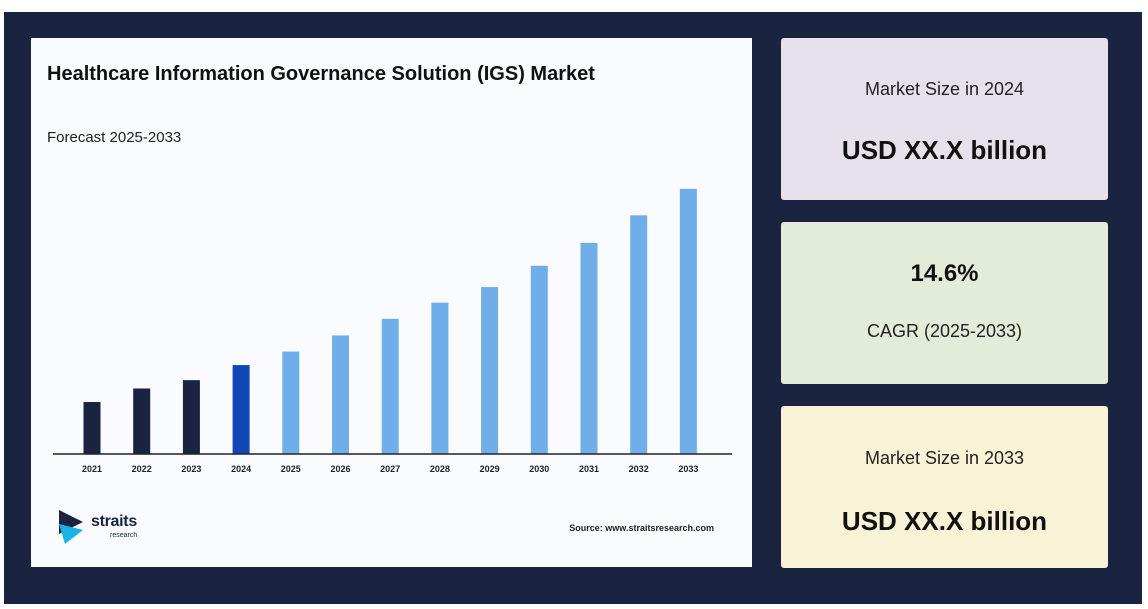 The image size is (1148, 609). Describe the element at coordinates (114, 521) in the screenshot. I see `brand-name: straits` at that location.